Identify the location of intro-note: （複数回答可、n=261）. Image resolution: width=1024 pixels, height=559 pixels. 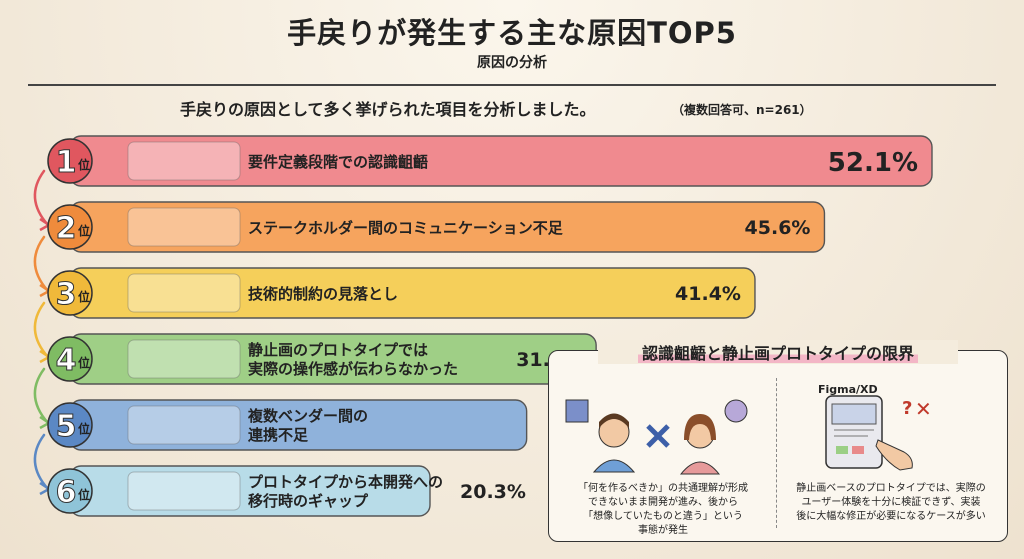
(742, 110).